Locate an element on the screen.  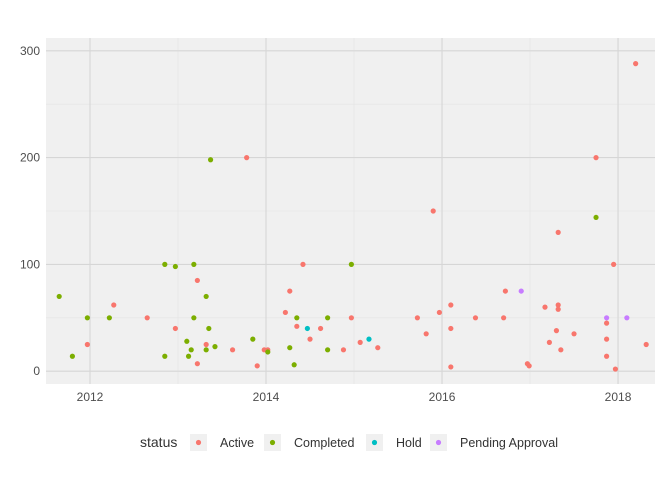
y-tick-label: 200 is located at coordinates (30, 158).